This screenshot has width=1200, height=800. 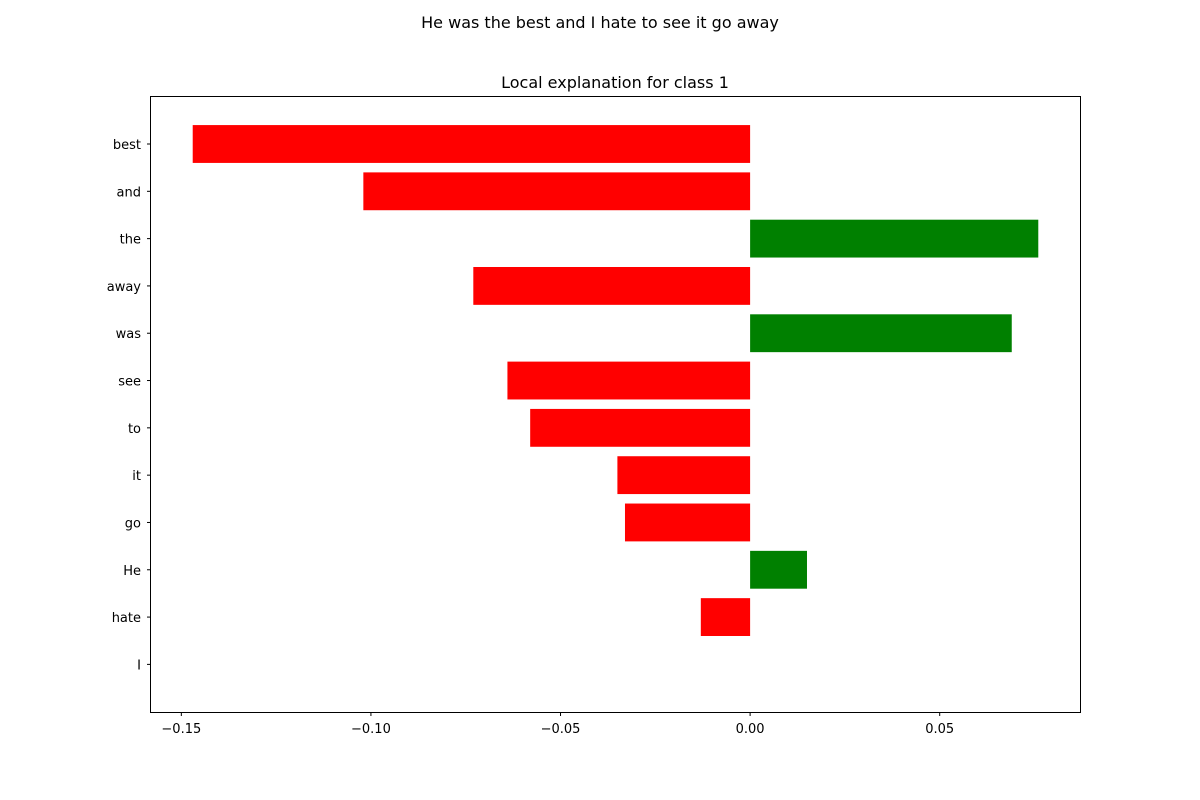 I want to click on y-tick-label: see, so click(x=129, y=382).